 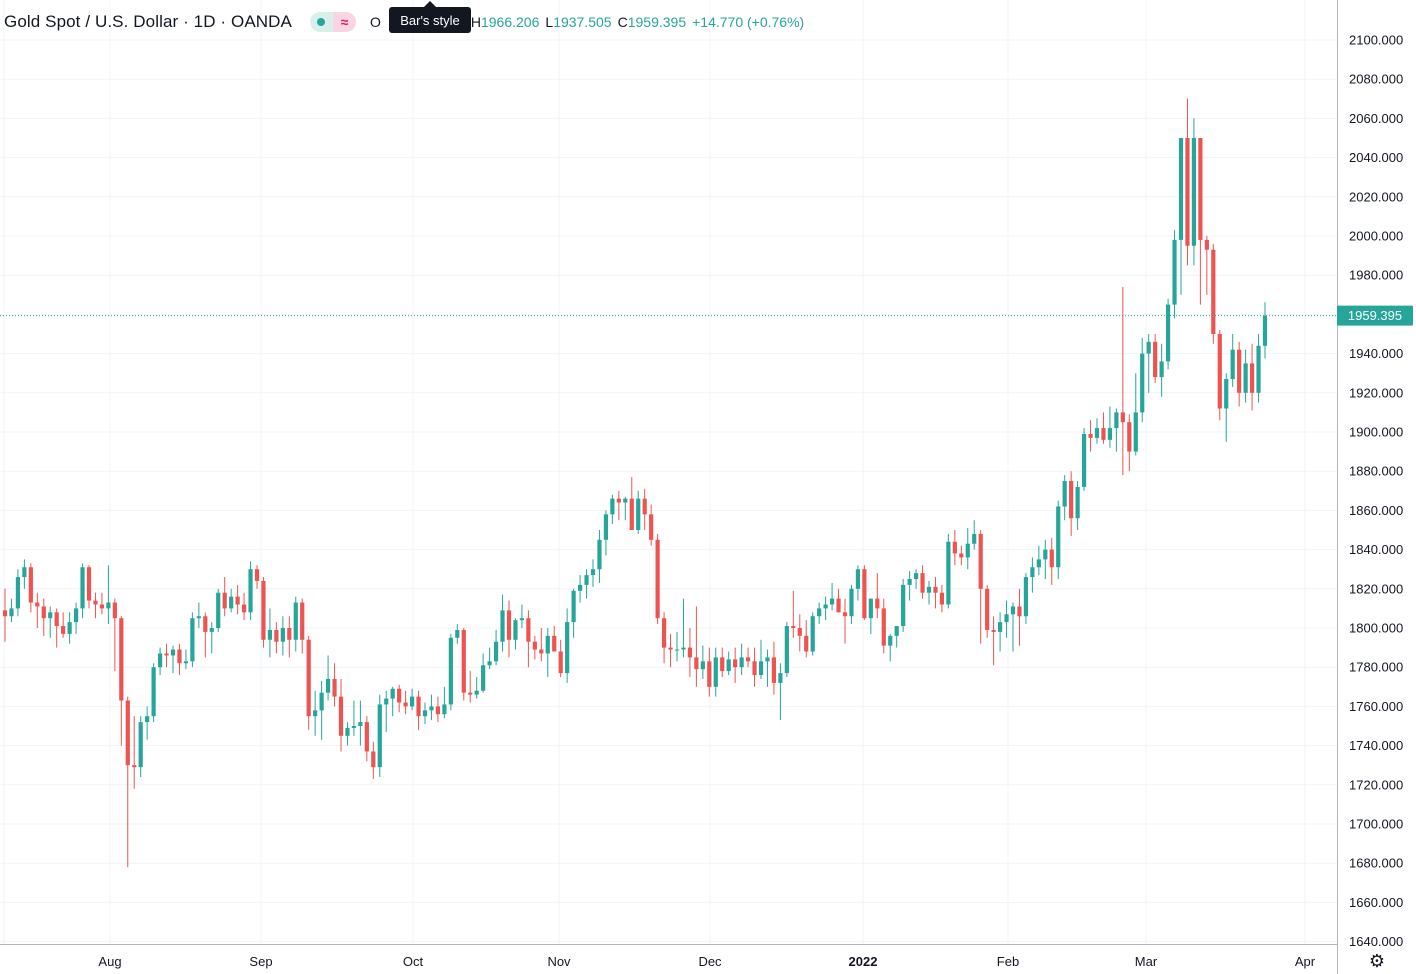 I want to click on gear-icon: ⚙, so click(x=1377, y=960).